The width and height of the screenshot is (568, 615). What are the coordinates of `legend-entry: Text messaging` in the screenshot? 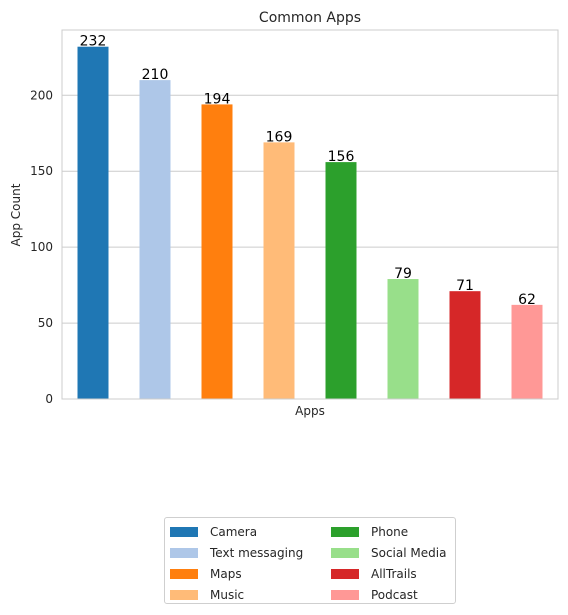 It's located at (250, 552).